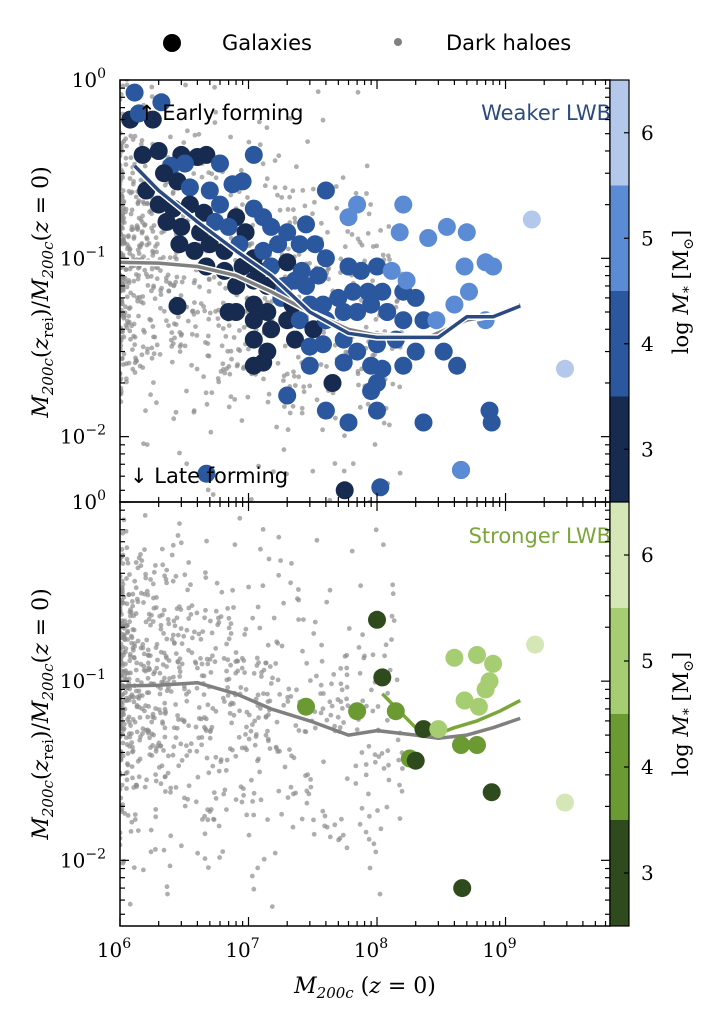  I want to click on median-line, so click(320, 710).